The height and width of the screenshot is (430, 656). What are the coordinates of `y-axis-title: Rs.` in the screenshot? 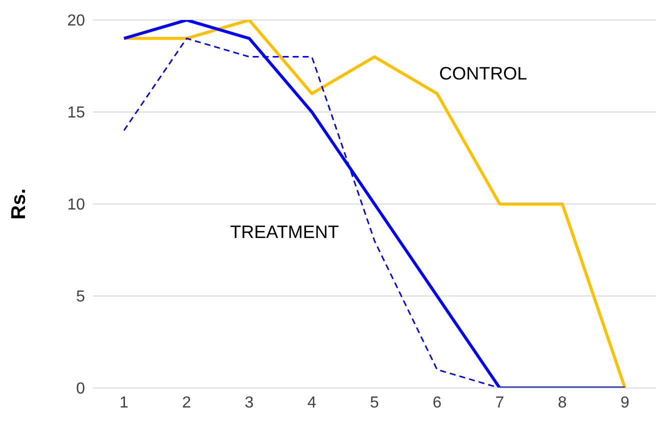 It's located at (19, 204).